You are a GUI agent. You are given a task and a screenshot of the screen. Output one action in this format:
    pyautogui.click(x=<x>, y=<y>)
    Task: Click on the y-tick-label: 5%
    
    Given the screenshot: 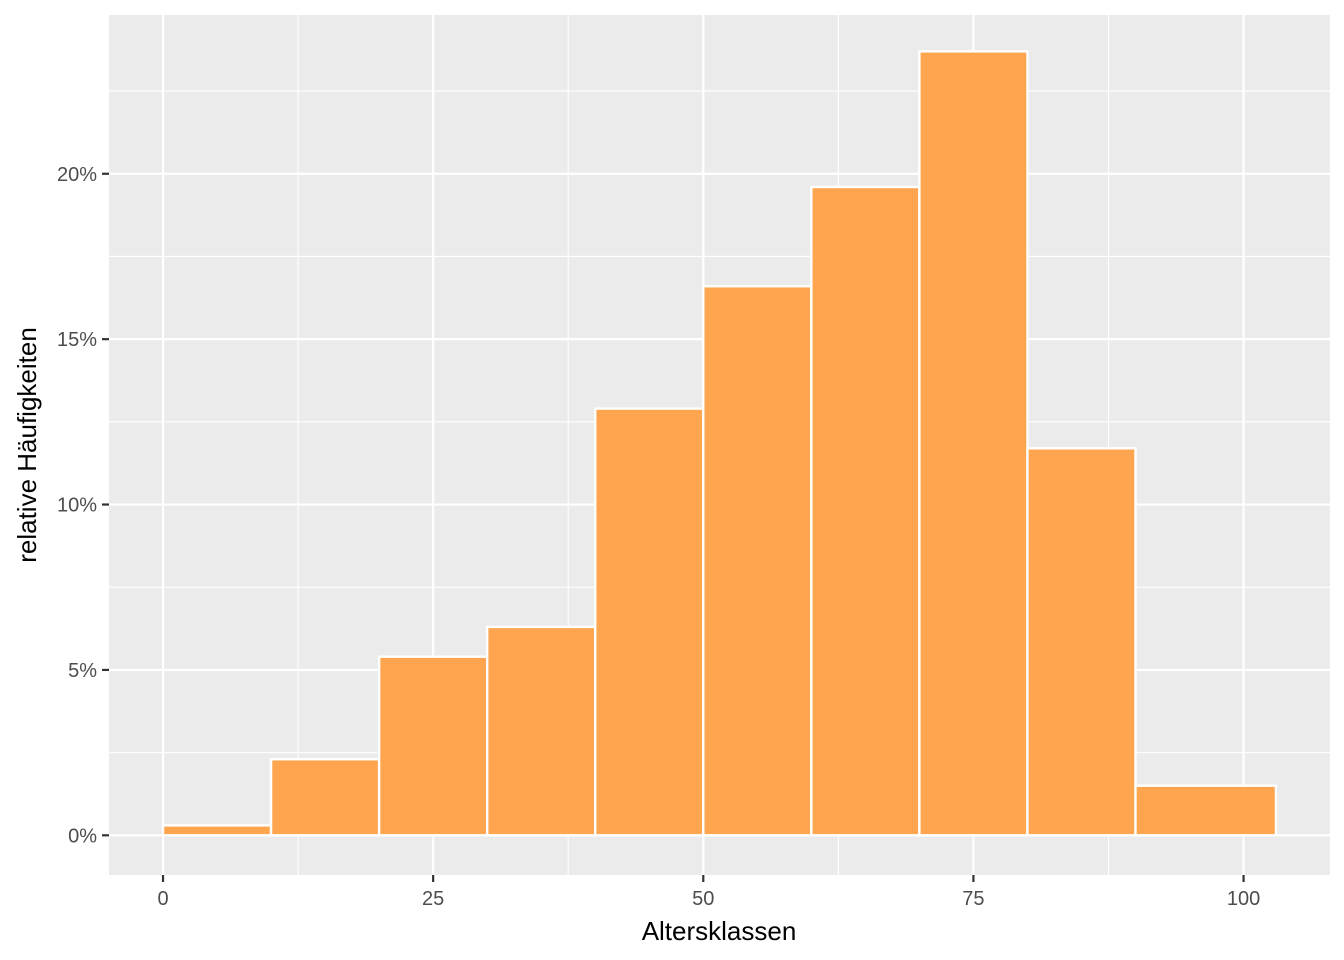 What is the action you would take?
    pyautogui.click(x=82, y=671)
    